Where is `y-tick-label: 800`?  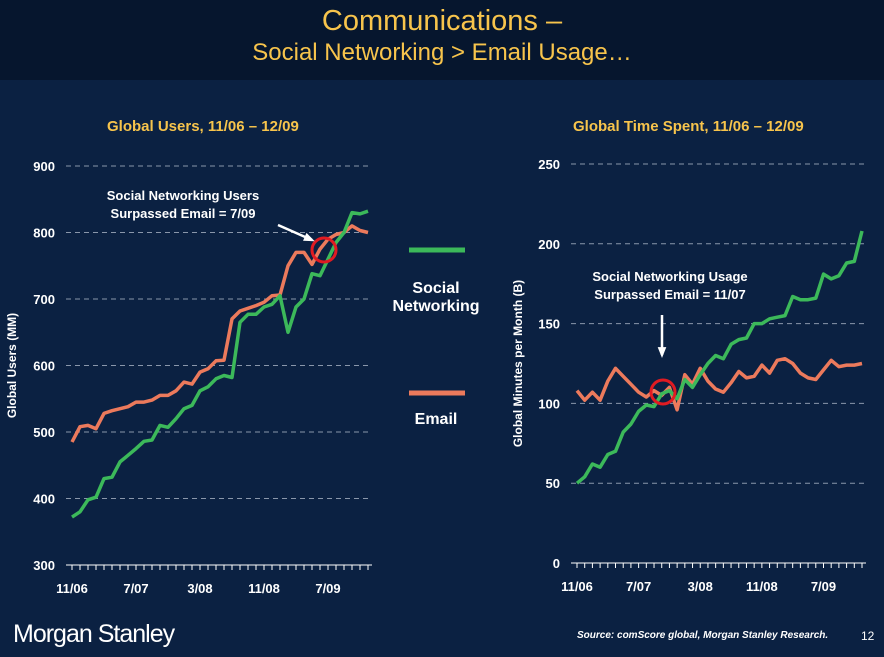 y-tick-label: 800 is located at coordinates (44, 233).